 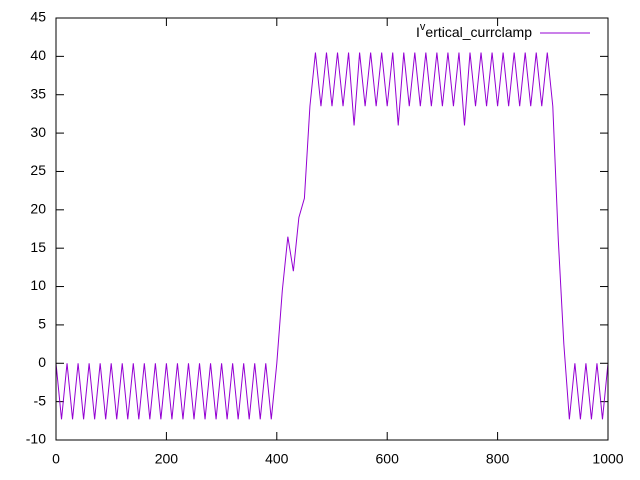 What do you see at coordinates (42, 324) in the screenshot?
I see `y-tick-label: 5` at bounding box center [42, 324].